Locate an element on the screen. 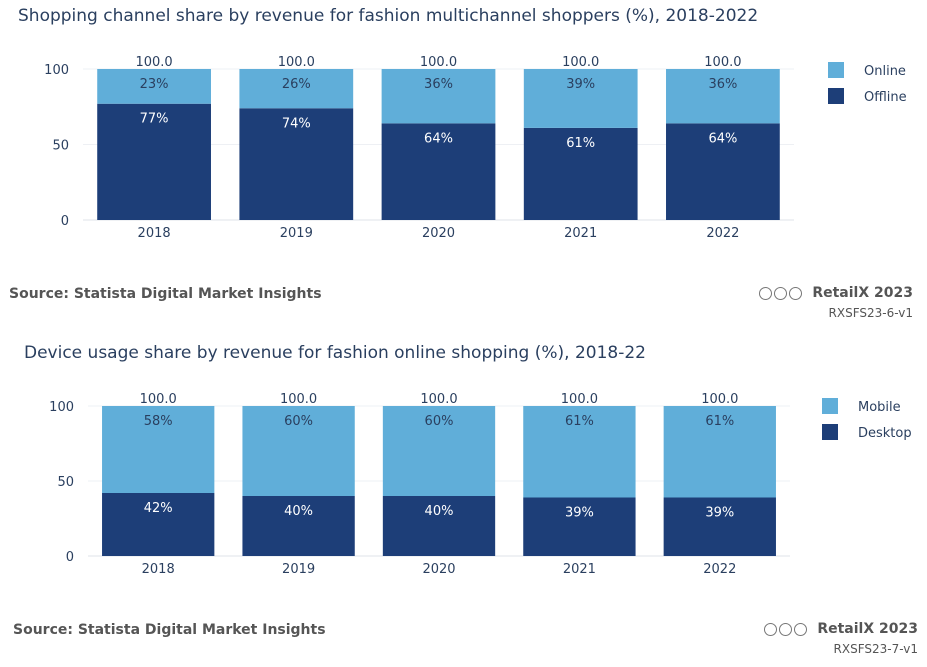  legend-label-mobile: Mobile is located at coordinates (879, 407).